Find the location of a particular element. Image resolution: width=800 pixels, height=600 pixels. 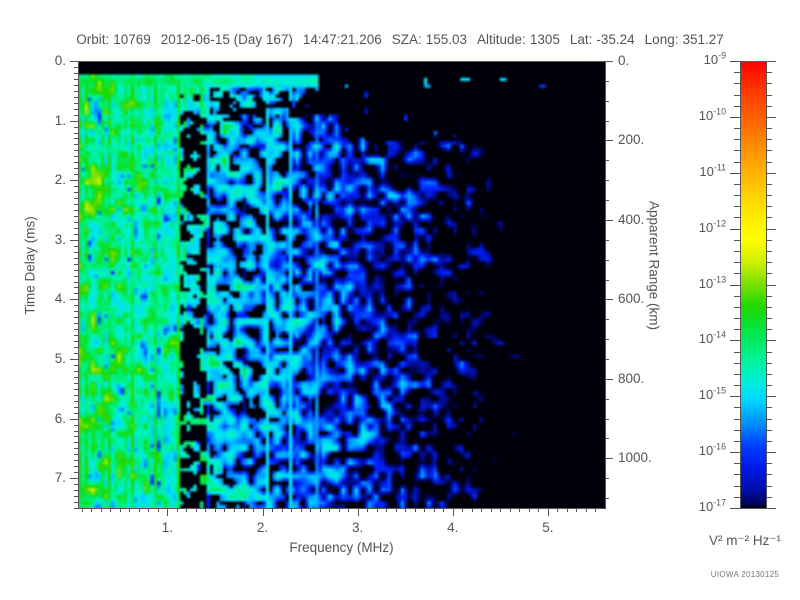

lat-field: Lat: -35.24 is located at coordinates (602, 39).